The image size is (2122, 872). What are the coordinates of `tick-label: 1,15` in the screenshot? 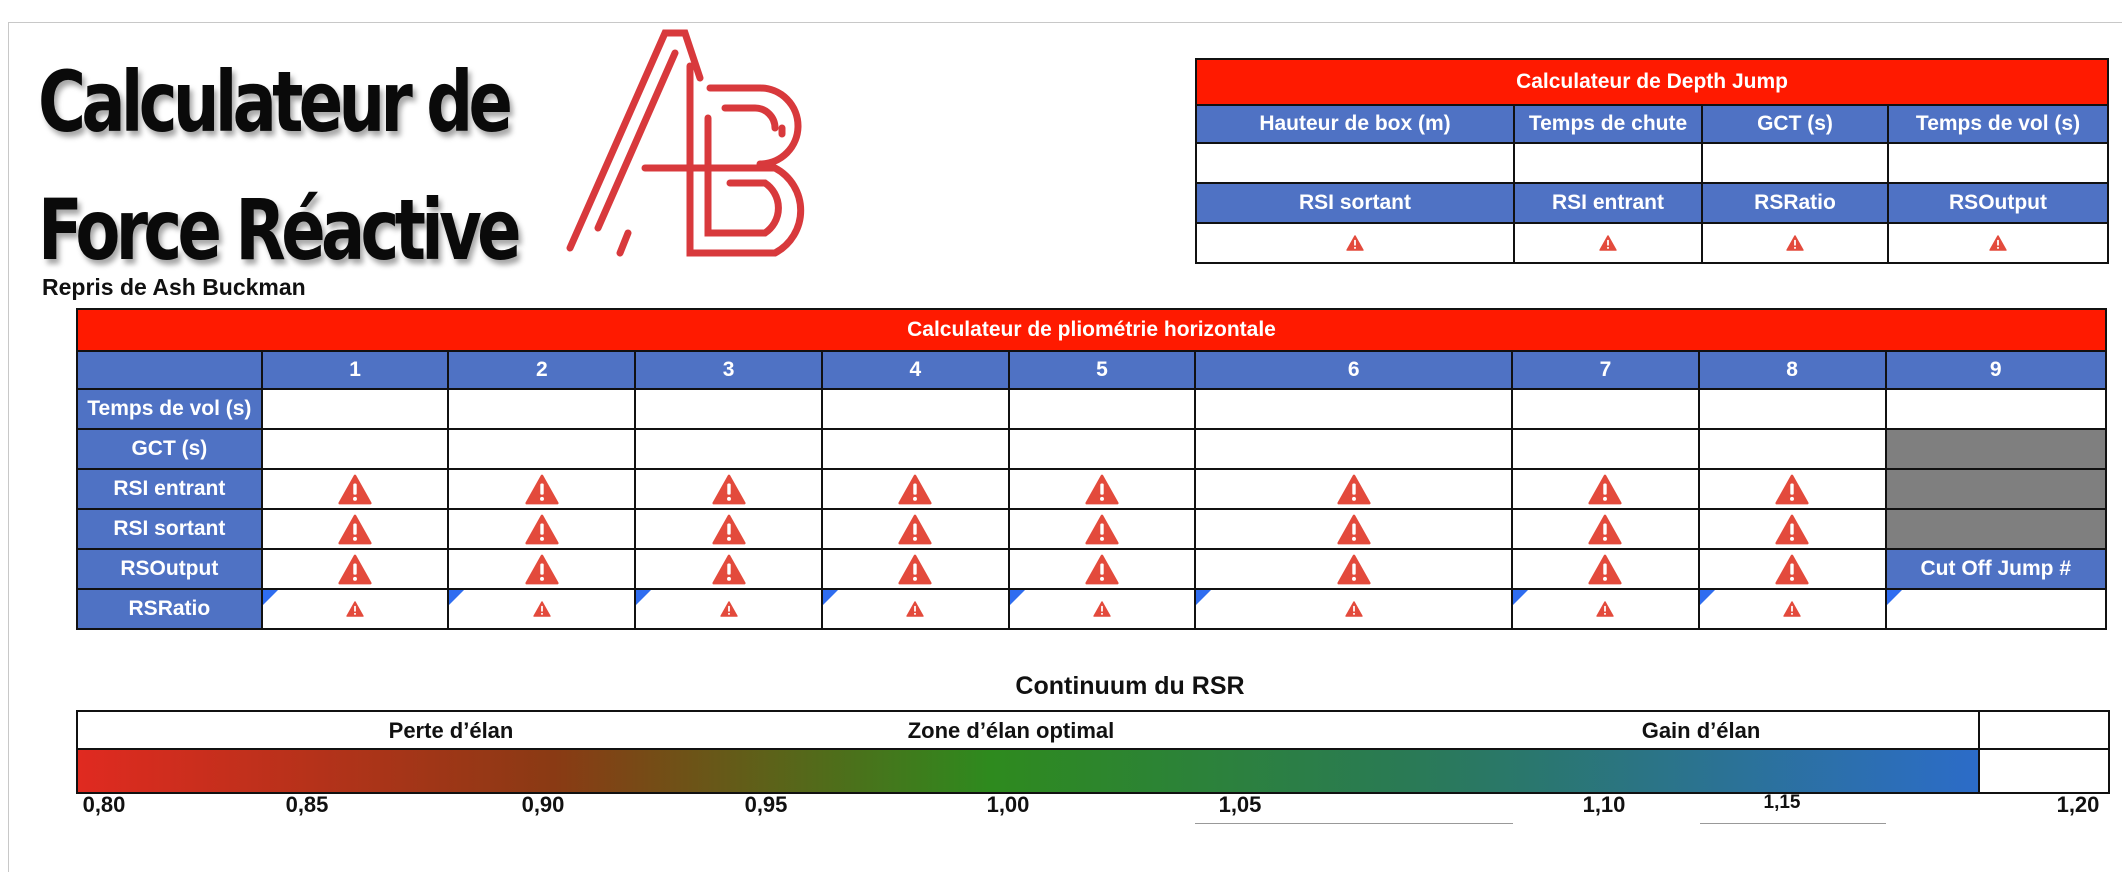 It's located at (1782, 802).